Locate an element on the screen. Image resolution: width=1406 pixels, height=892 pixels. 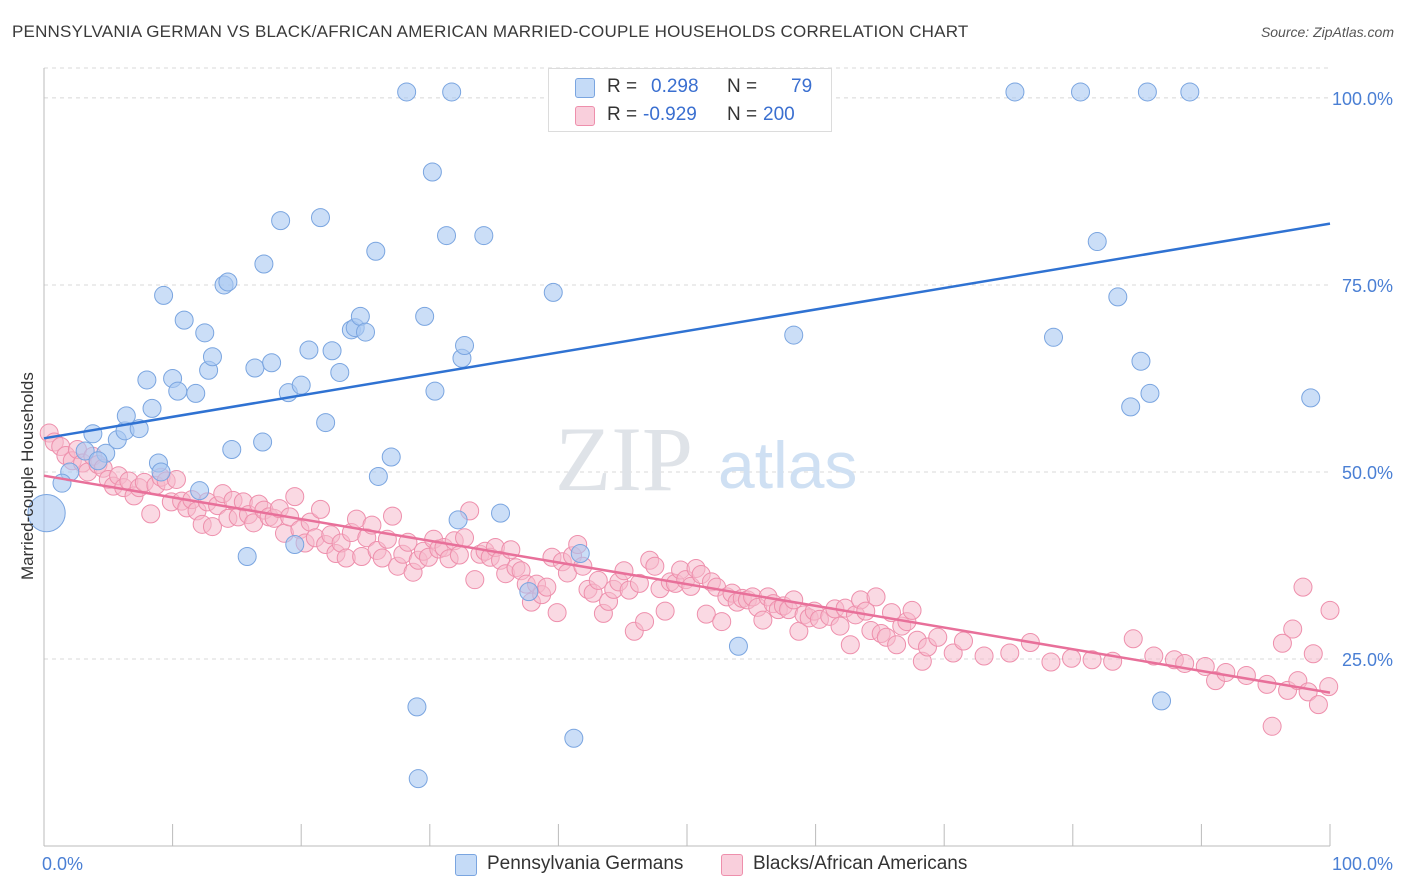
watermark: ZIP atlas is located at coordinates (706, 459).